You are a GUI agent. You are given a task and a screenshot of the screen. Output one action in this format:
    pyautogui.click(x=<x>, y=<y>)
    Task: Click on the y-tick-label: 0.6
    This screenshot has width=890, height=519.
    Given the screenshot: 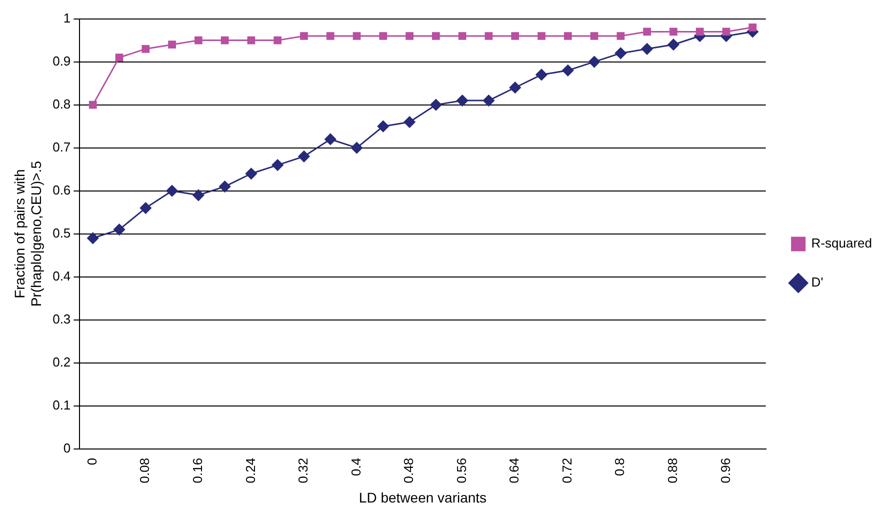 What is the action you would take?
    pyautogui.click(x=61, y=190)
    